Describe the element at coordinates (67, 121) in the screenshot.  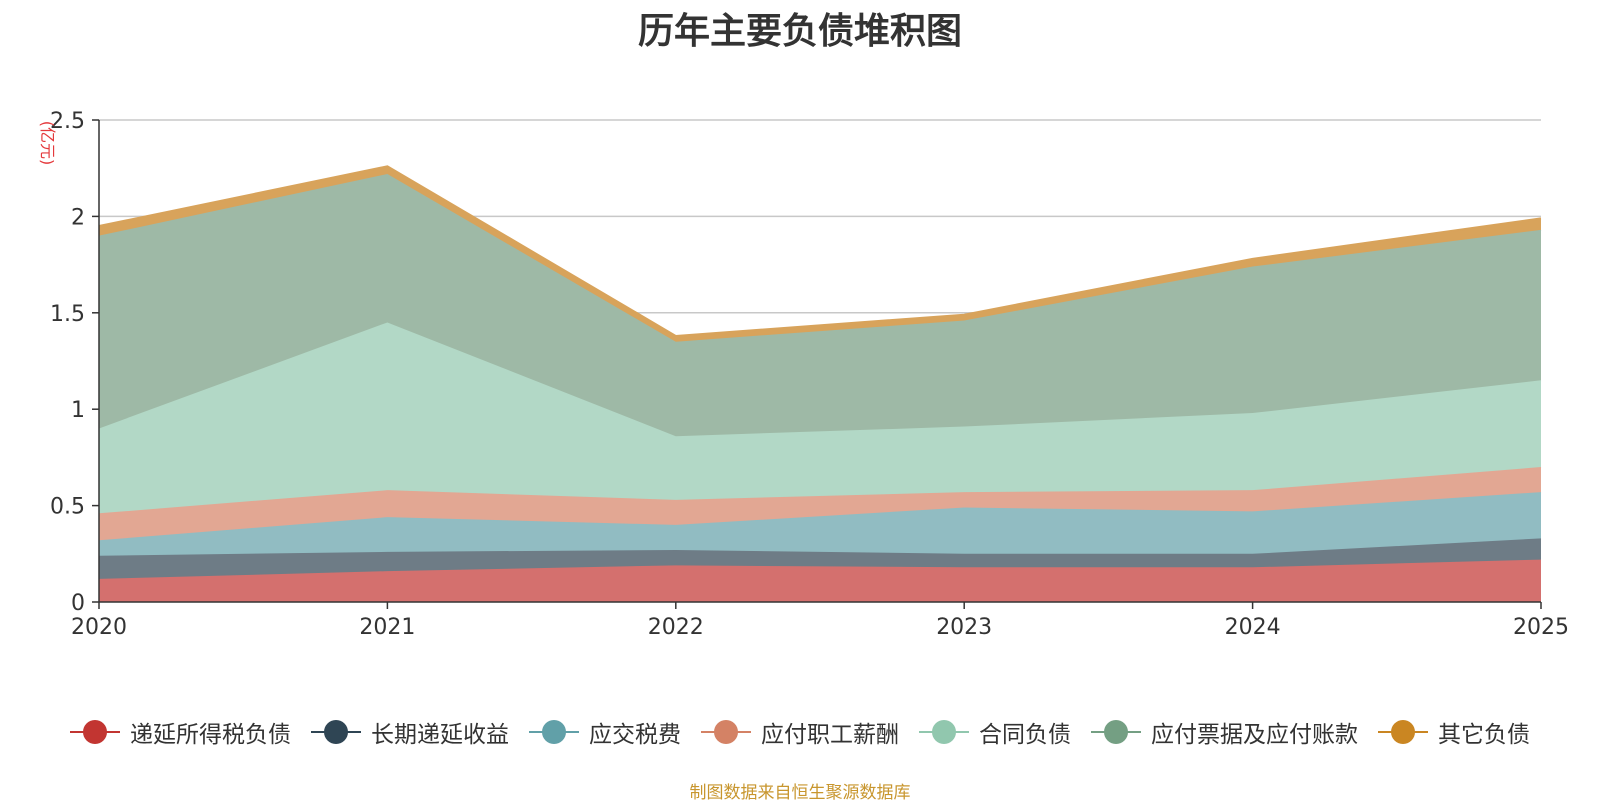
I see `y-tick-label-5: 2.5` at that location.